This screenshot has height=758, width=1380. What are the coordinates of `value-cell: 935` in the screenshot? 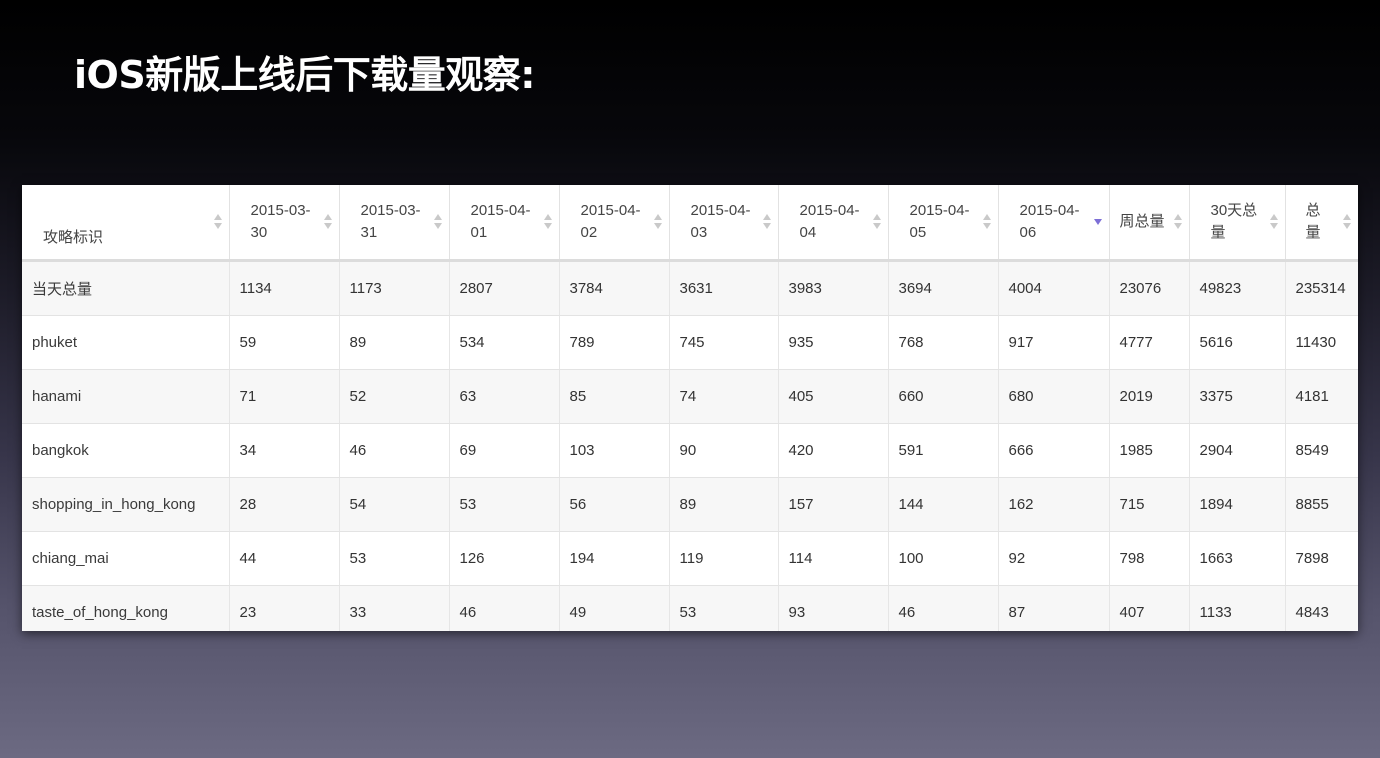 It's located at (833, 342).